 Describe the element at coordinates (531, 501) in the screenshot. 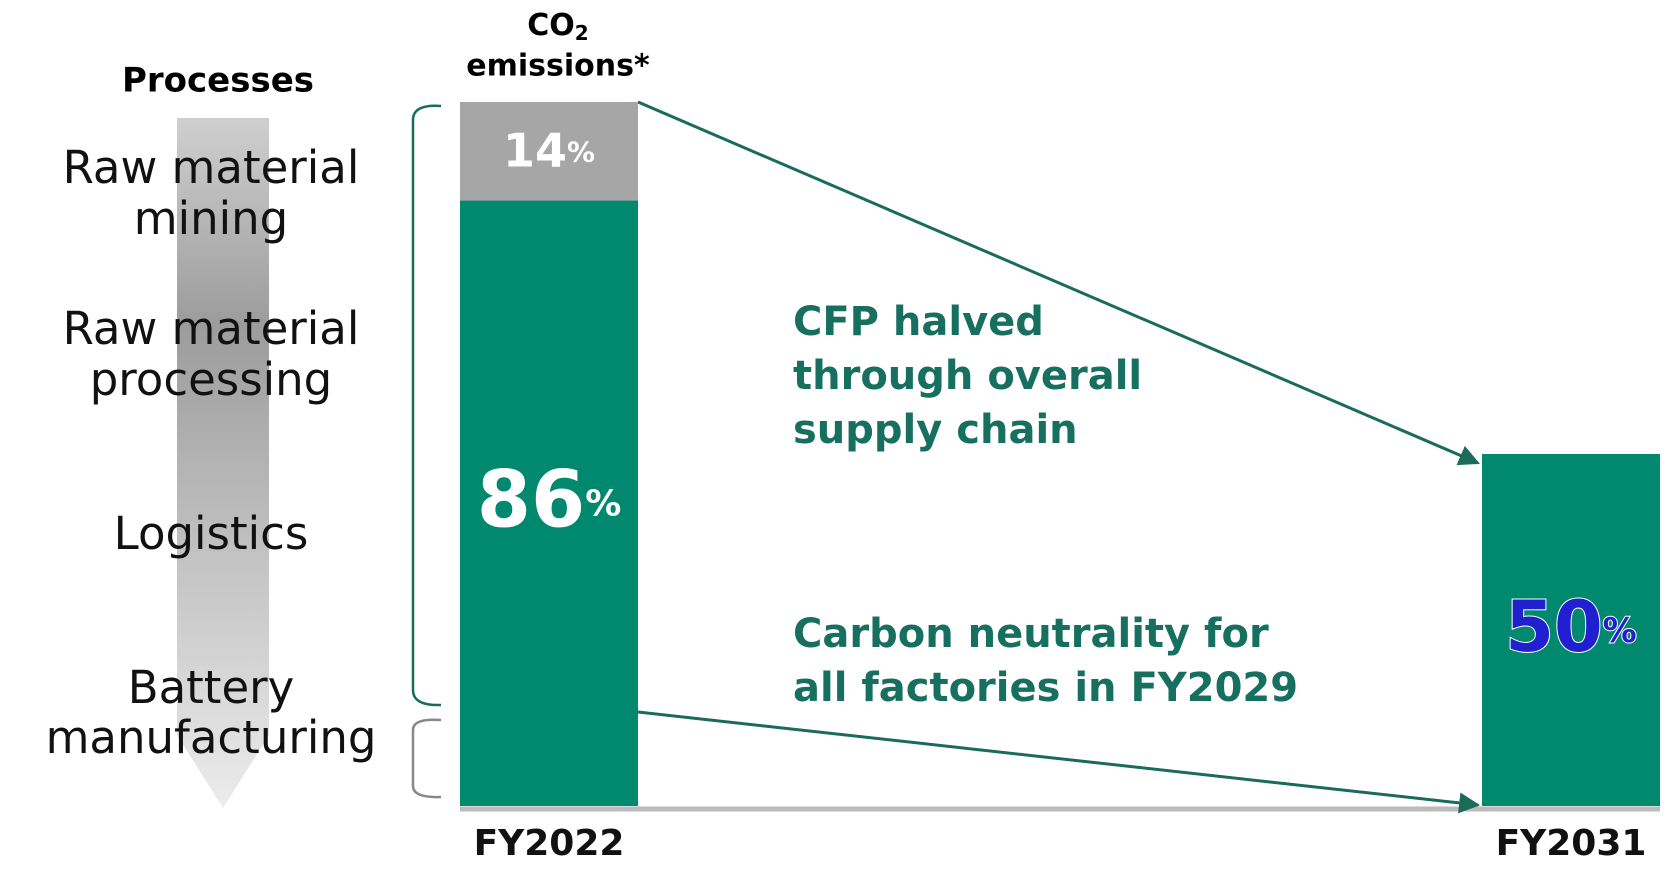

I see `value-number: 86` at that location.